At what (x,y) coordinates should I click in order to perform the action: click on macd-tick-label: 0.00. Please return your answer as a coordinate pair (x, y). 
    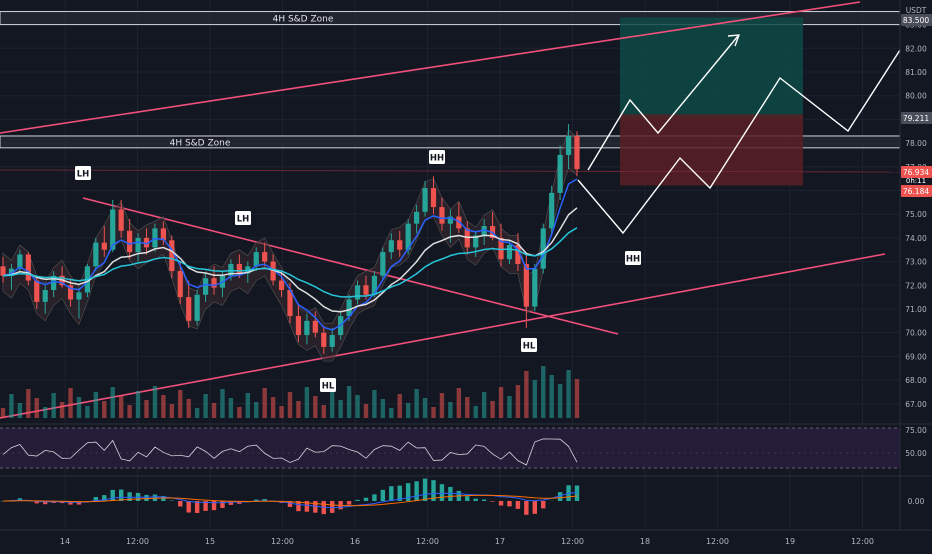
    Looking at the image, I should click on (916, 501).